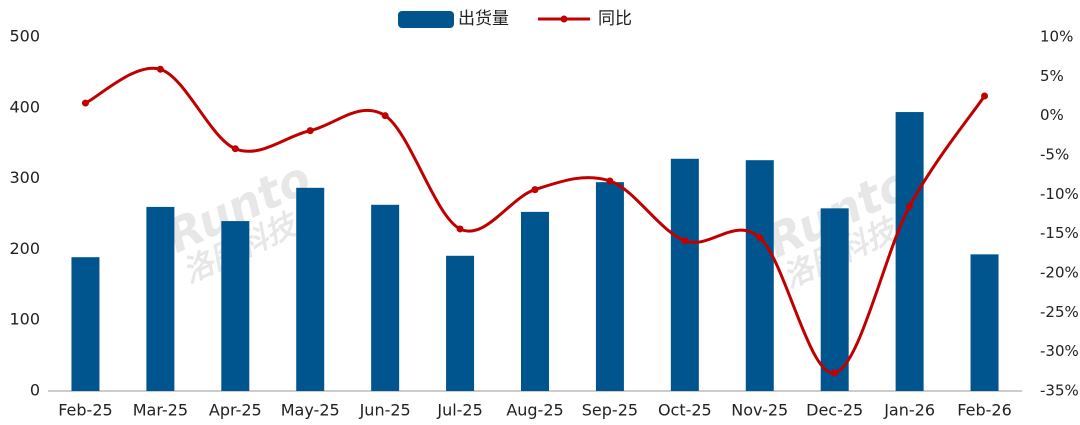 The image size is (1080, 425). Describe the element at coordinates (310, 410) in the screenshot. I see `x-tick-label: May-25` at that location.